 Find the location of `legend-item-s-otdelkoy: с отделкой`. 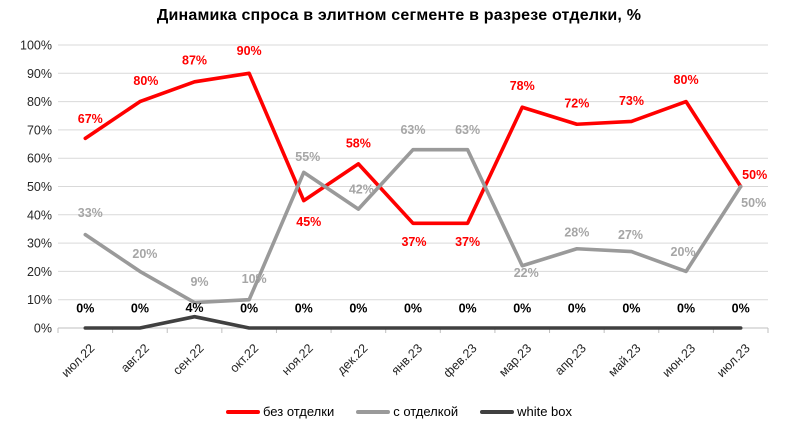

legend-item-s-otdelkoy: с отделкой is located at coordinates (407, 411).